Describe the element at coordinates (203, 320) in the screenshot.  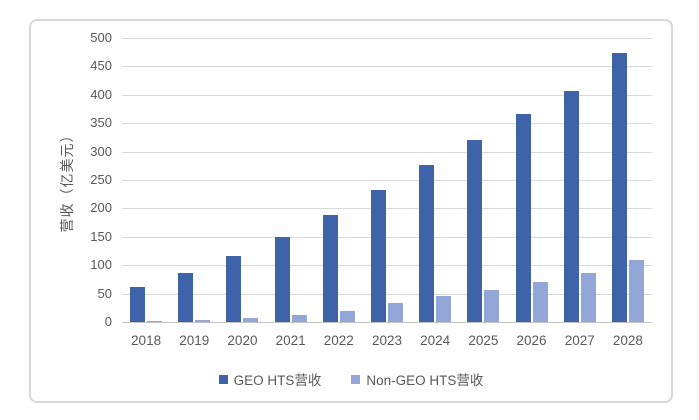
I see `bar-non-geo-2019` at that location.